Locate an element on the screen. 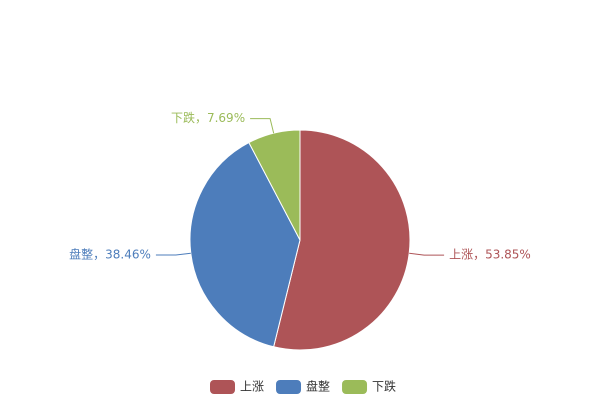  legend-label: 下跌 is located at coordinates (384, 386).